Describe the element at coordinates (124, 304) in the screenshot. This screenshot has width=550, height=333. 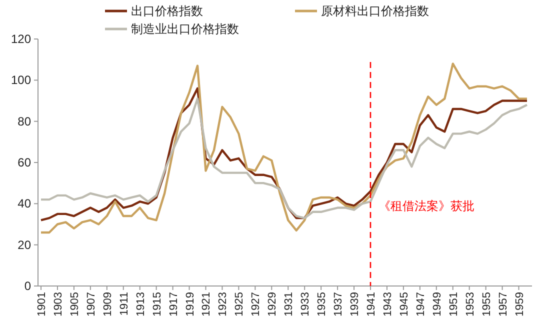
I see `x-tick-label: 1911` at that location.